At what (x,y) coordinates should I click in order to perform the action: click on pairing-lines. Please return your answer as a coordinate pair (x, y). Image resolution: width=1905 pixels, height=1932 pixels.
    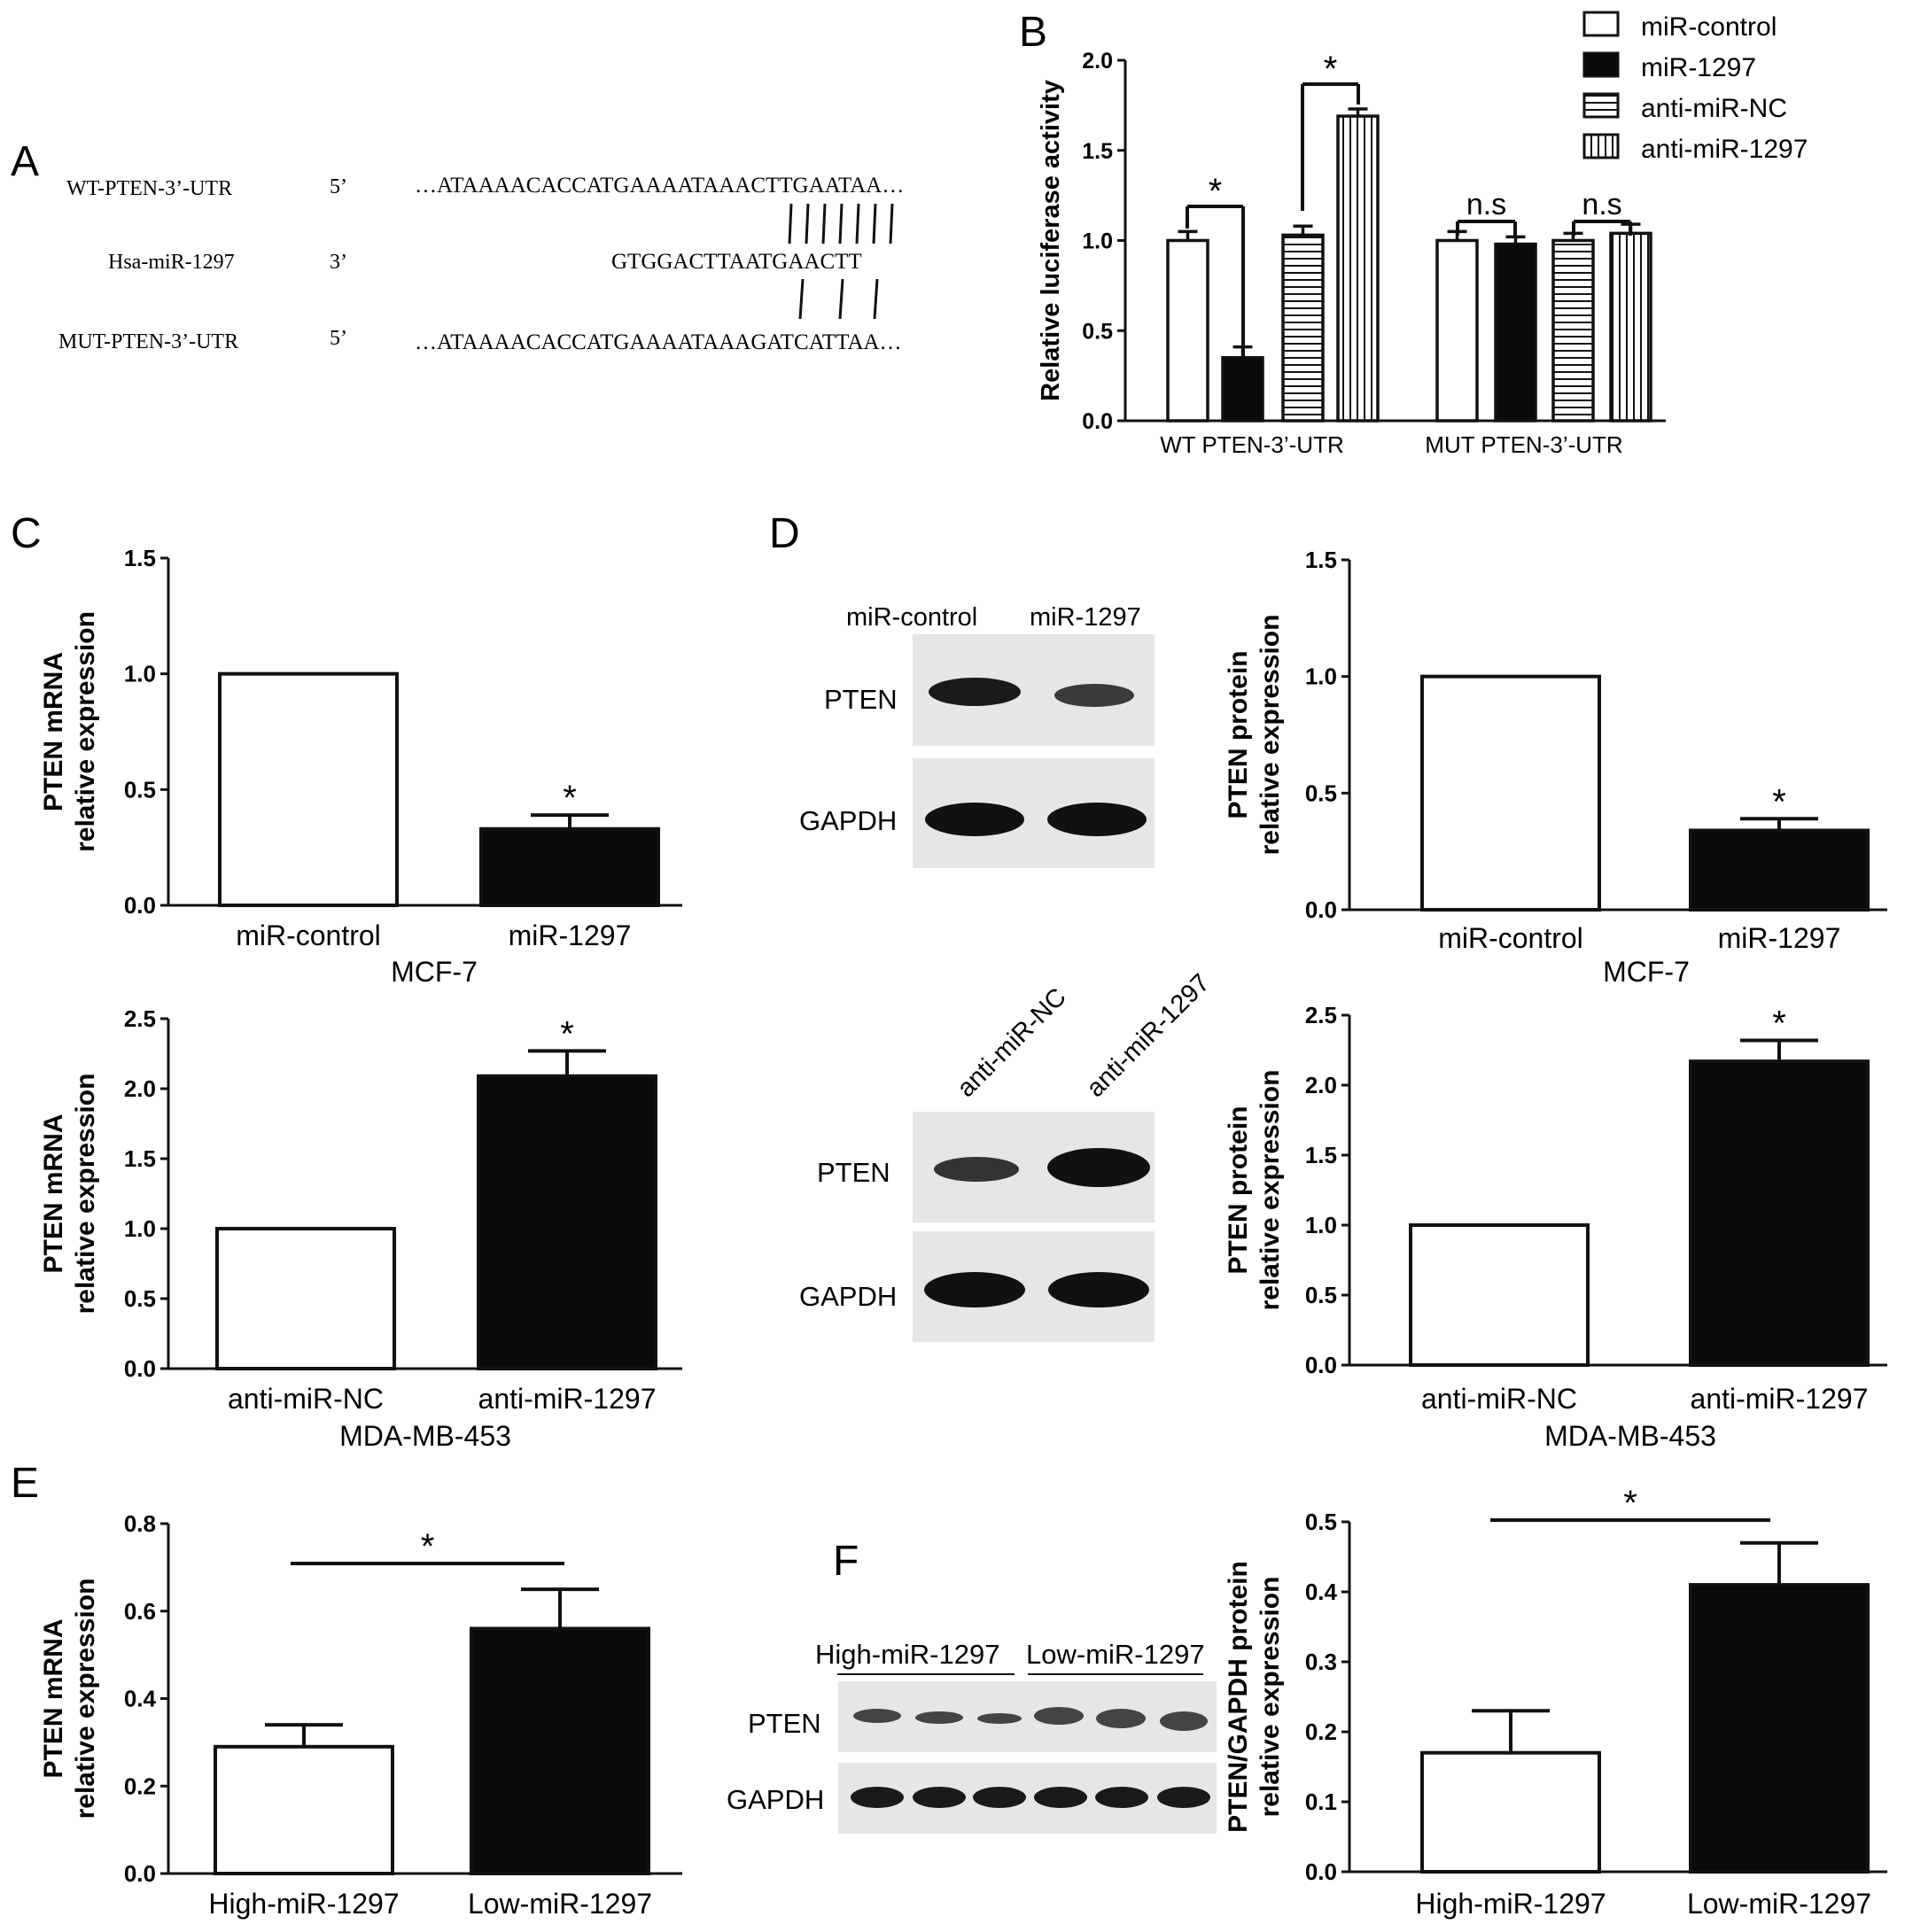
    Looking at the image, I should click on (841, 261).